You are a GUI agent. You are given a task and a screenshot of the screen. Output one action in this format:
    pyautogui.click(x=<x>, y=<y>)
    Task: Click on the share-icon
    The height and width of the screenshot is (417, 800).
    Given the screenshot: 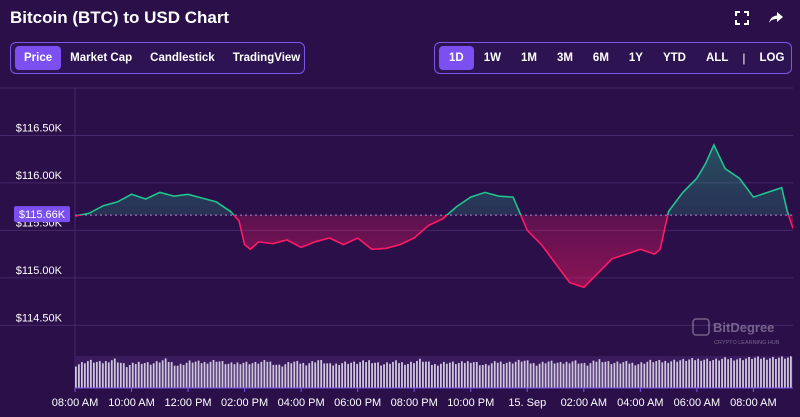 What is the action you would take?
    pyautogui.click(x=776, y=18)
    